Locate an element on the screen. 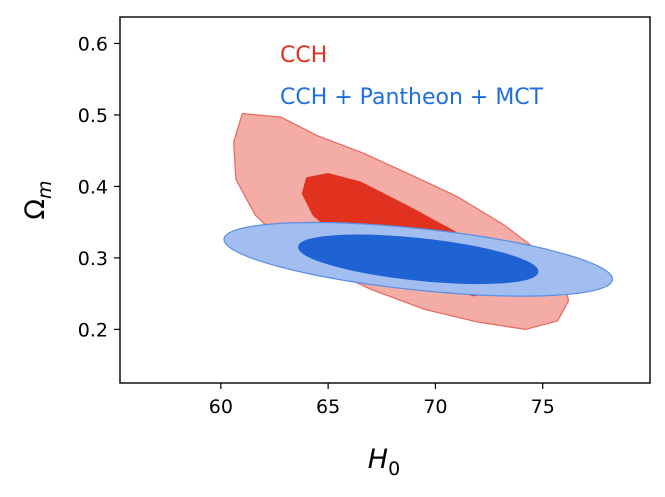  legend-entry-cch: CCH is located at coordinates (303, 55).